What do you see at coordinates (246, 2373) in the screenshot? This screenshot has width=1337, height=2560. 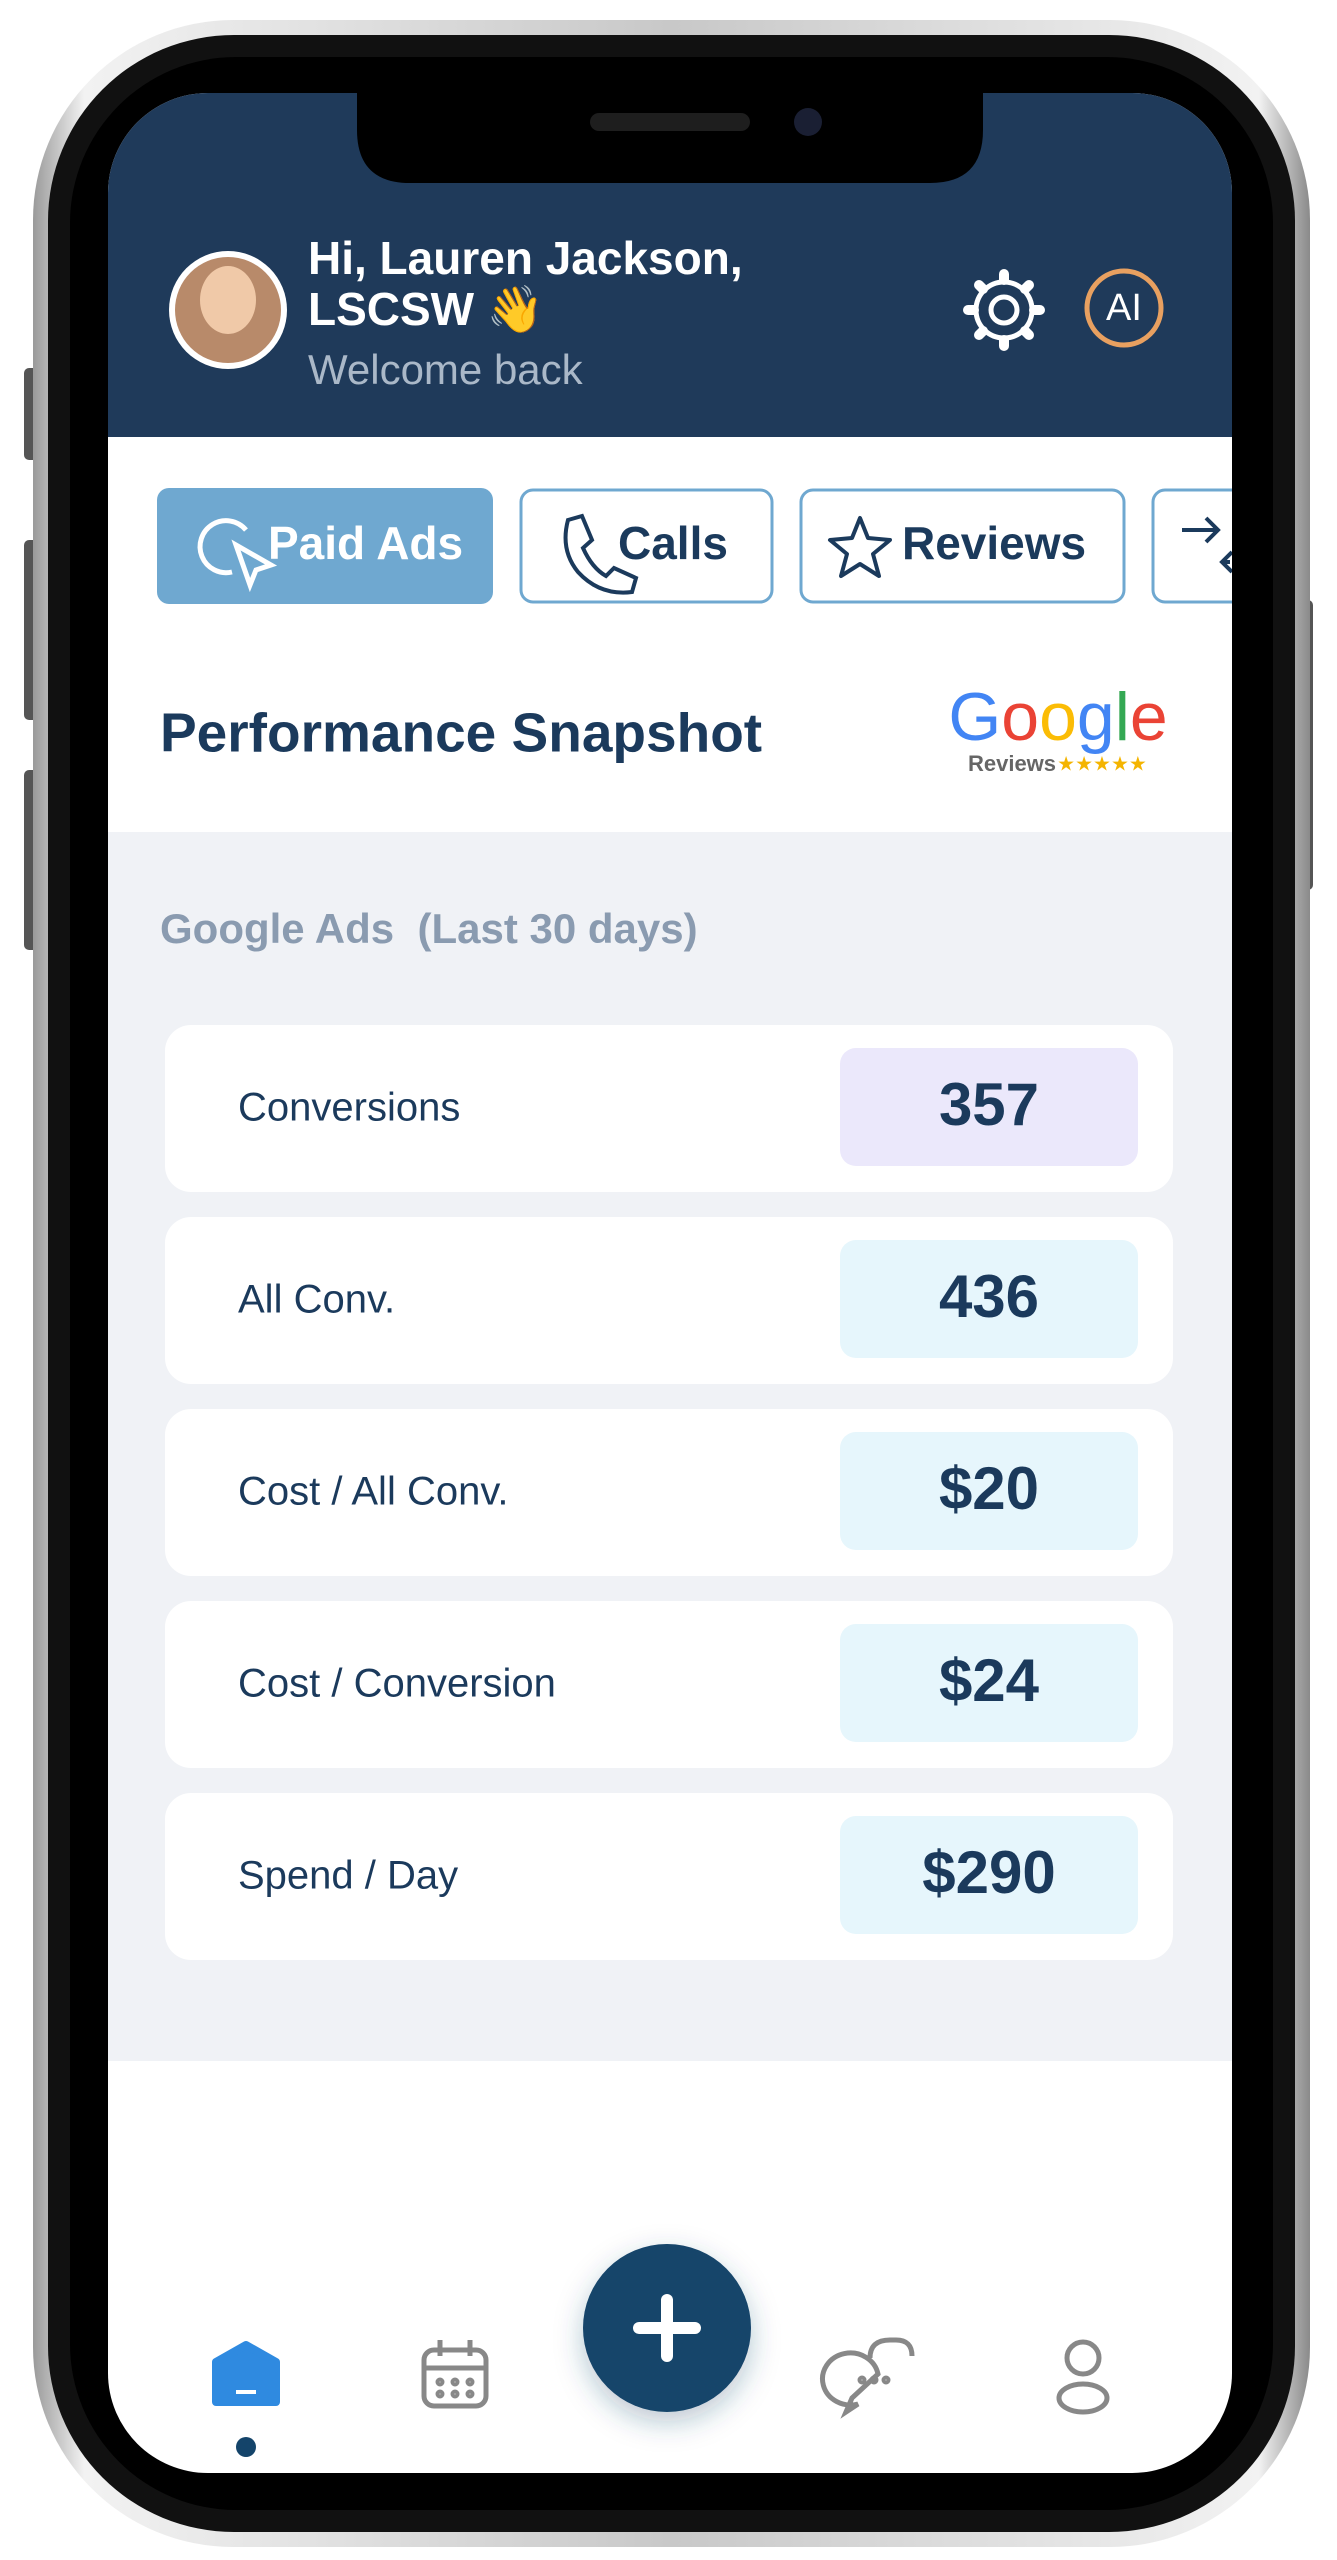 I see `nav-home` at bounding box center [246, 2373].